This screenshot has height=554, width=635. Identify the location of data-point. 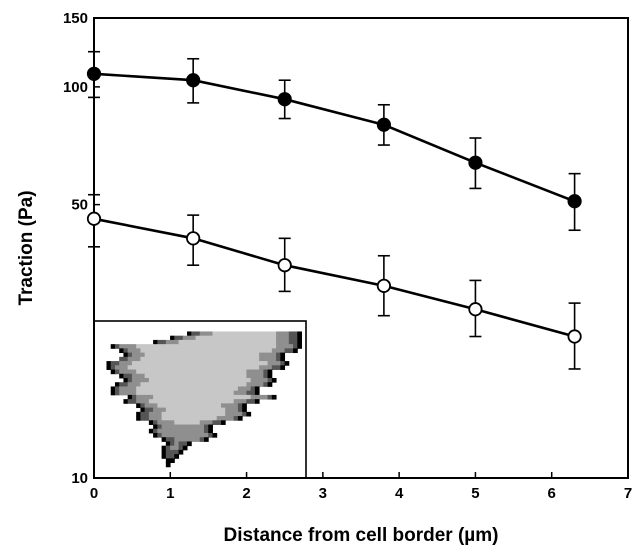
(193, 80).